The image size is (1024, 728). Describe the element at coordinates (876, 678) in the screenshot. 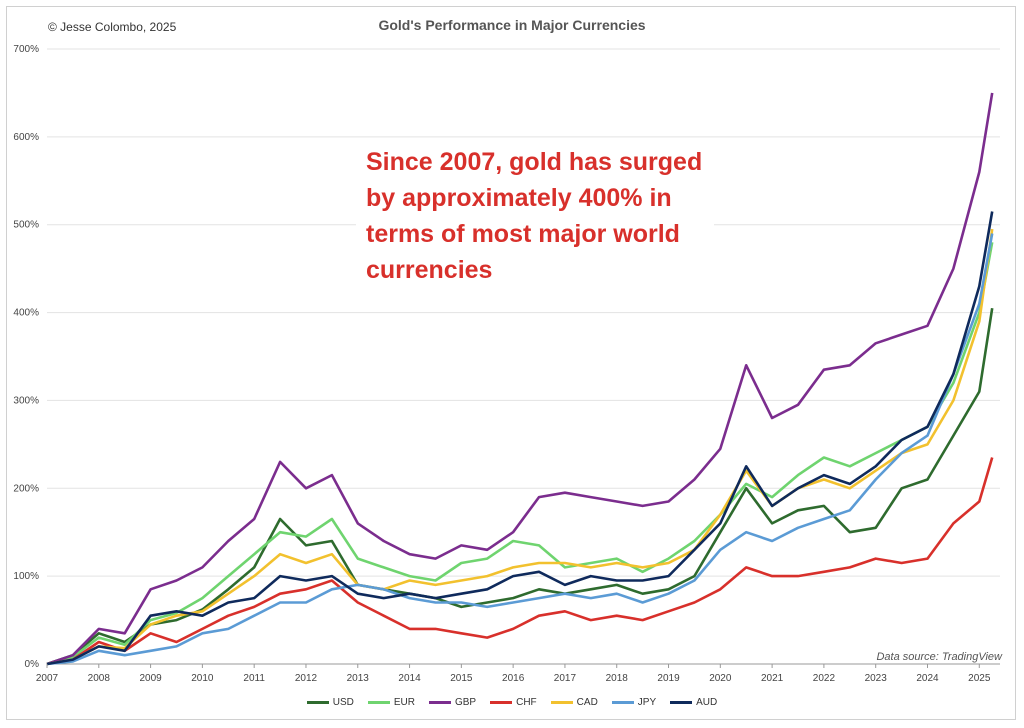

I see `x-tick-label: 2023` at that location.